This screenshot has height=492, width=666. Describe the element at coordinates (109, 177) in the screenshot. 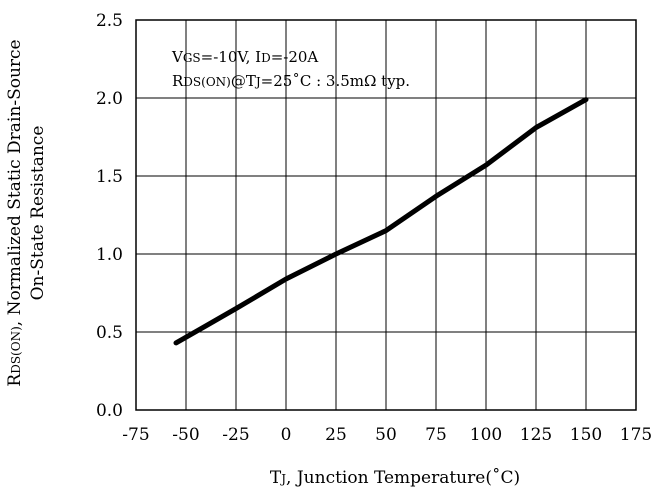

I see `y-tick-label: 1.5` at that location.